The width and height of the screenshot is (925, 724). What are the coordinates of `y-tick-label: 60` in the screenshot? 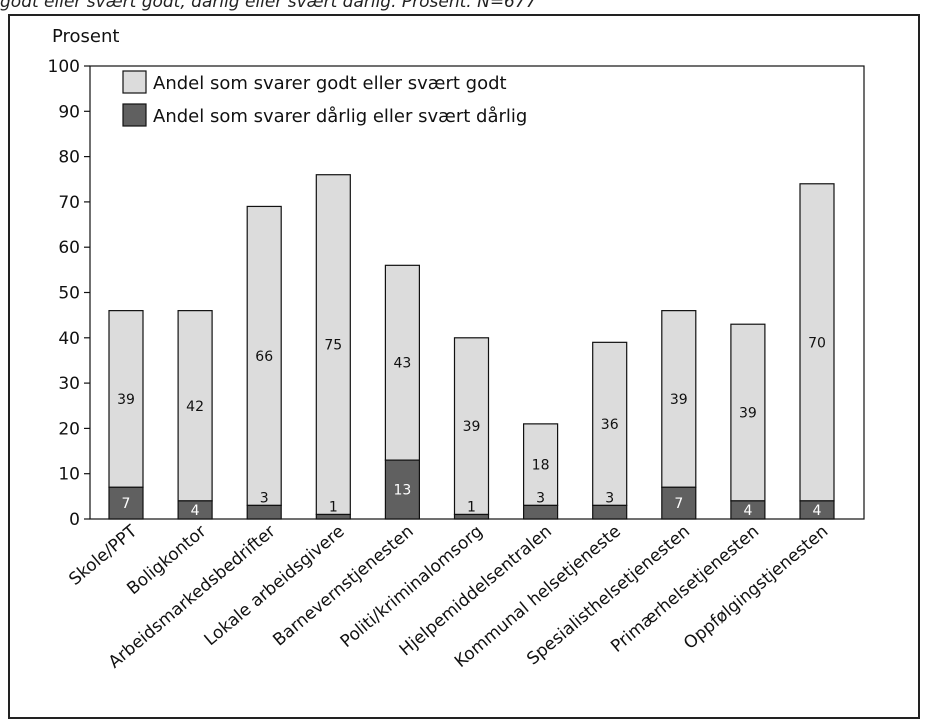 It's located at (69, 248).